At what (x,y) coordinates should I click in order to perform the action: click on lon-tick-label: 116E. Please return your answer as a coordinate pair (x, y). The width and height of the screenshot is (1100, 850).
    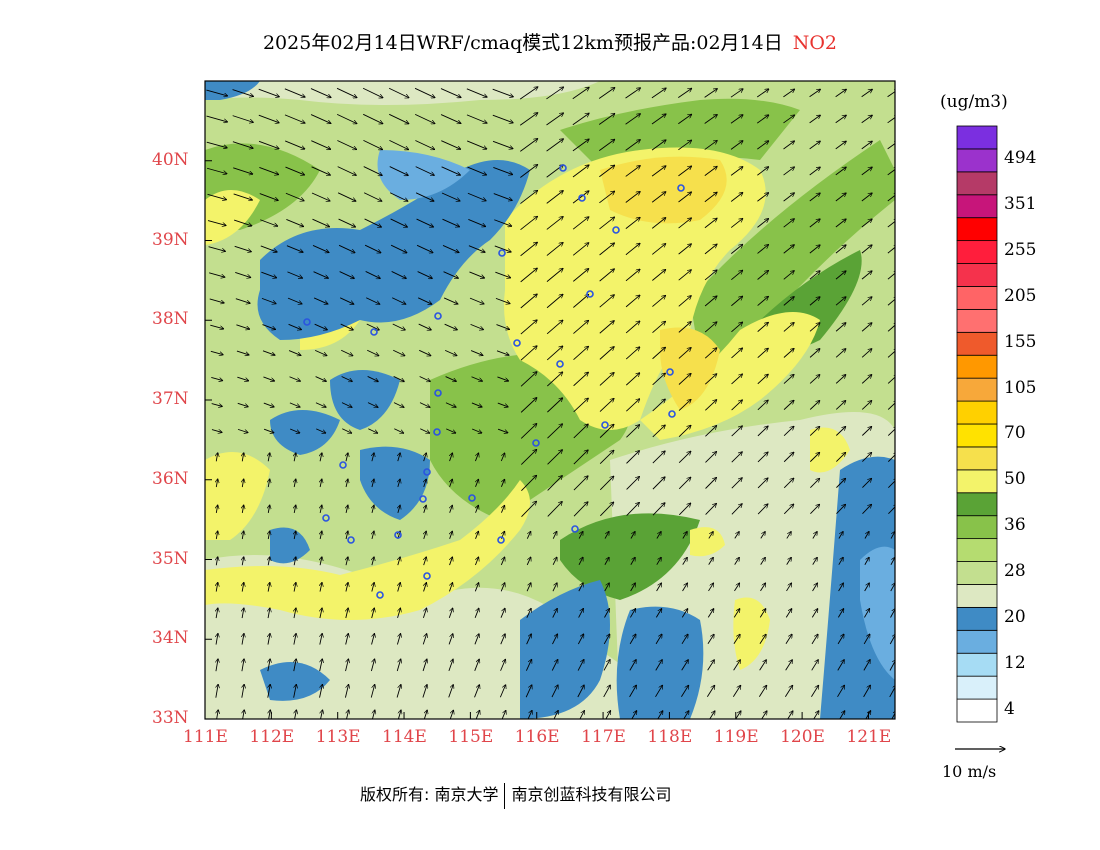
    Looking at the image, I should click on (537, 737).